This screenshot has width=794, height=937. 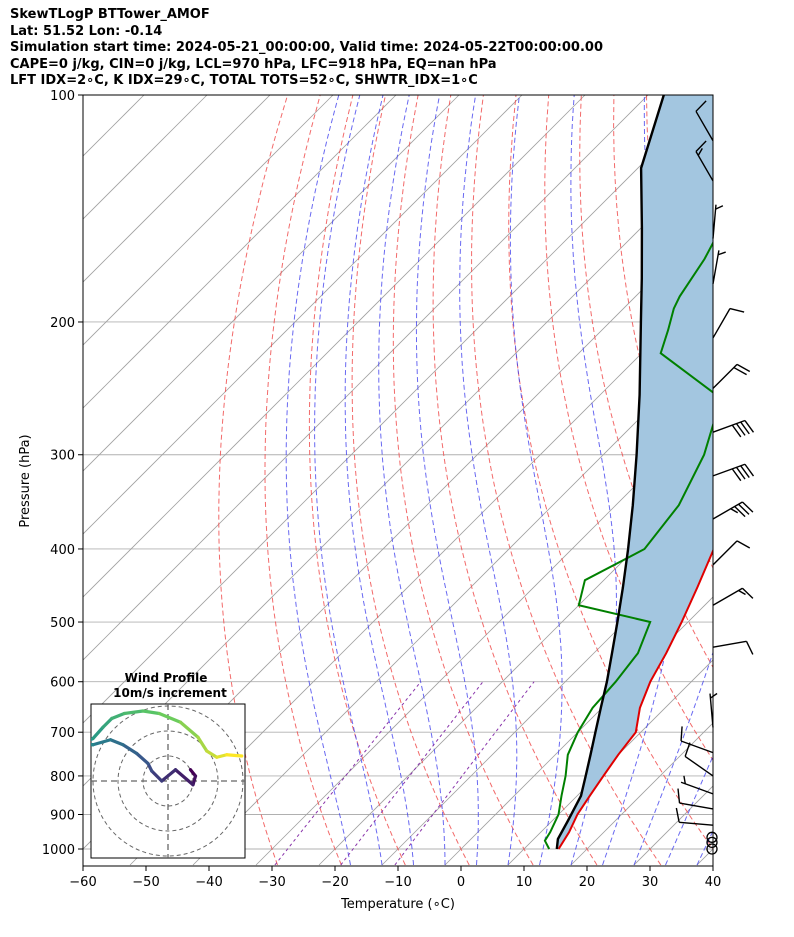 What do you see at coordinates (166, 678) in the screenshot?
I see `inset-title: Wind Profile` at bounding box center [166, 678].